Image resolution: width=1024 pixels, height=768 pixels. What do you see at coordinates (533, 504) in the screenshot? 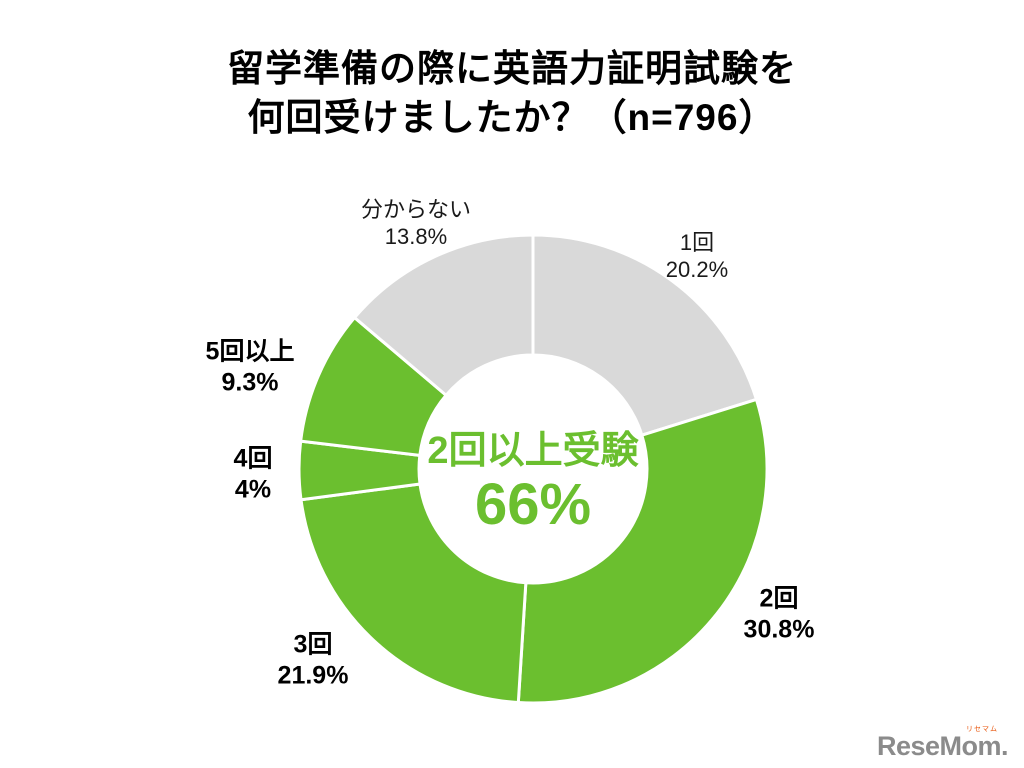
I see `center-label-percent: 66%` at bounding box center [533, 504].